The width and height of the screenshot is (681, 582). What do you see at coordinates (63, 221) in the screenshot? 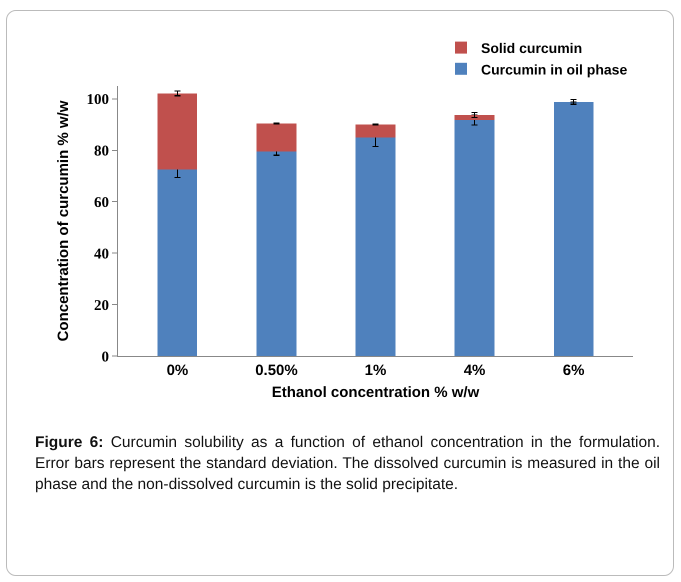
I see `y-axis-title: Concentration of curcumin % w/w` at bounding box center [63, 221].